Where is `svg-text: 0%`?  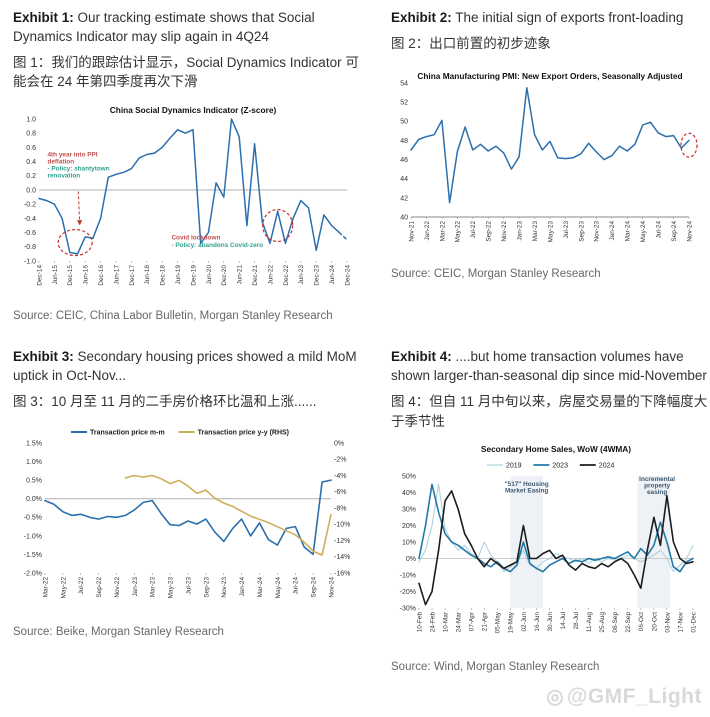 svg-text: 0% is located at coordinates (411, 559).